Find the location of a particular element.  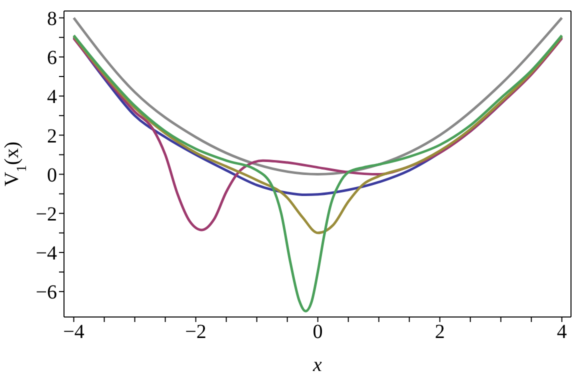

y-tick-label: −4 is located at coordinates (46, 253).